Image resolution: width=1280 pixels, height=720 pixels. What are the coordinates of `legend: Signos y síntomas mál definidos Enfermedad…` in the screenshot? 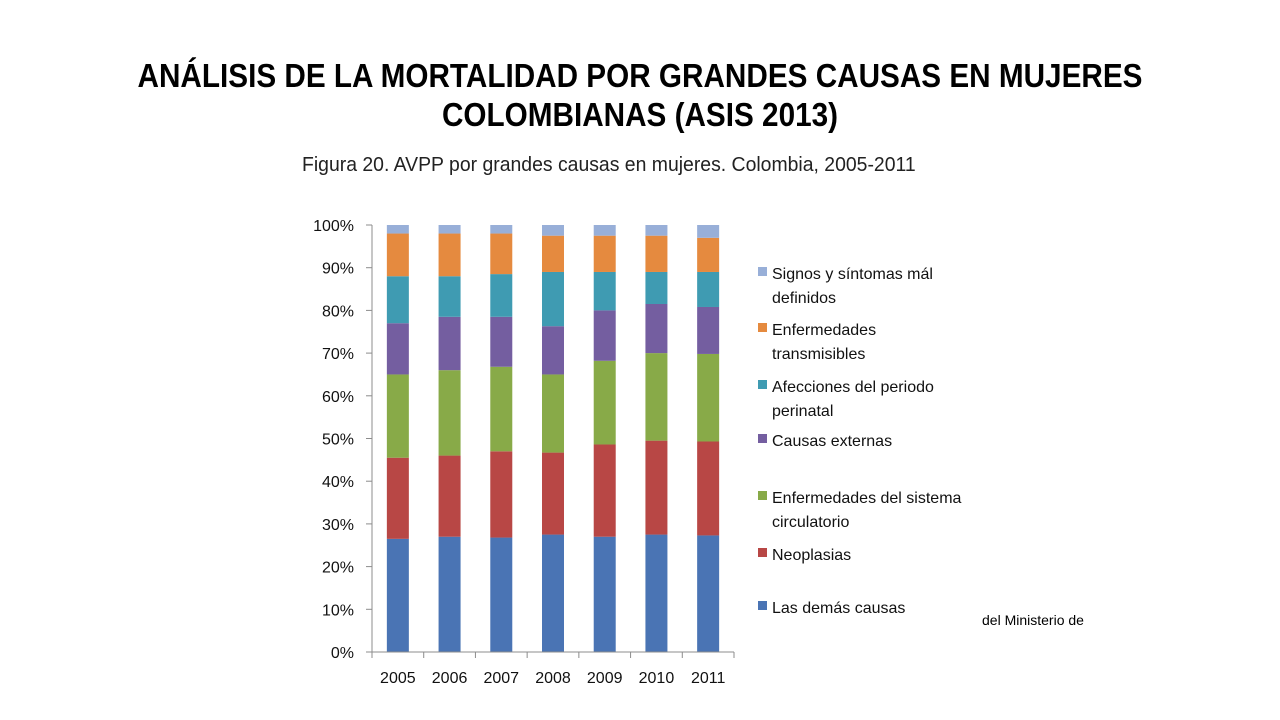 It's located at (860, 441).